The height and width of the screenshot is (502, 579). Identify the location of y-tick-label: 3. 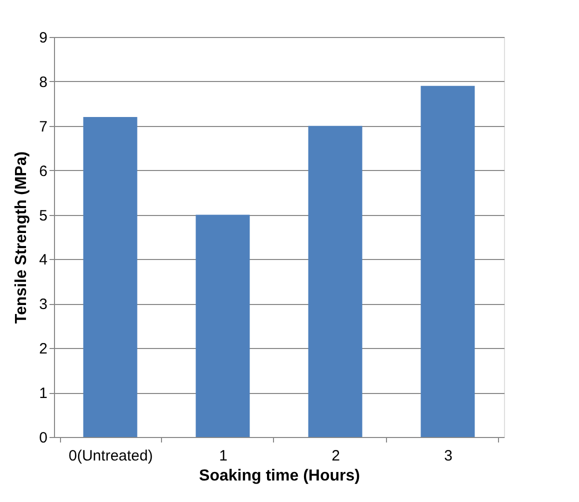
(43, 305).